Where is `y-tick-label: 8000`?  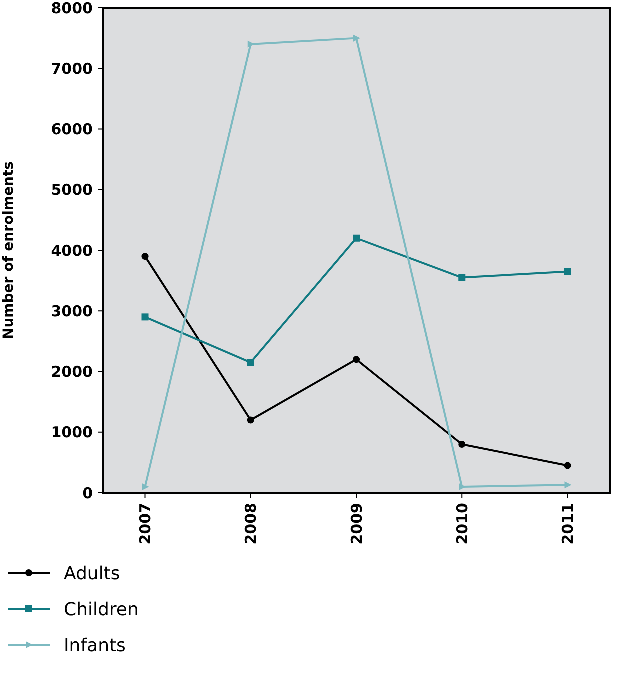 y-tick-label: 8000 is located at coordinates (72, 9).